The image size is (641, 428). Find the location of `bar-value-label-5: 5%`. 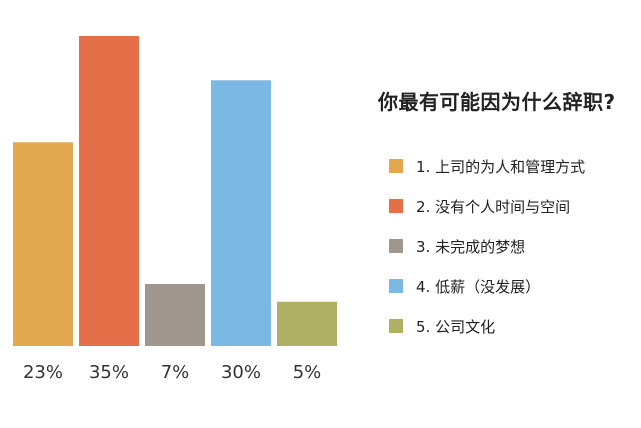

bar-value-label-5: 5% is located at coordinates (307, 372).